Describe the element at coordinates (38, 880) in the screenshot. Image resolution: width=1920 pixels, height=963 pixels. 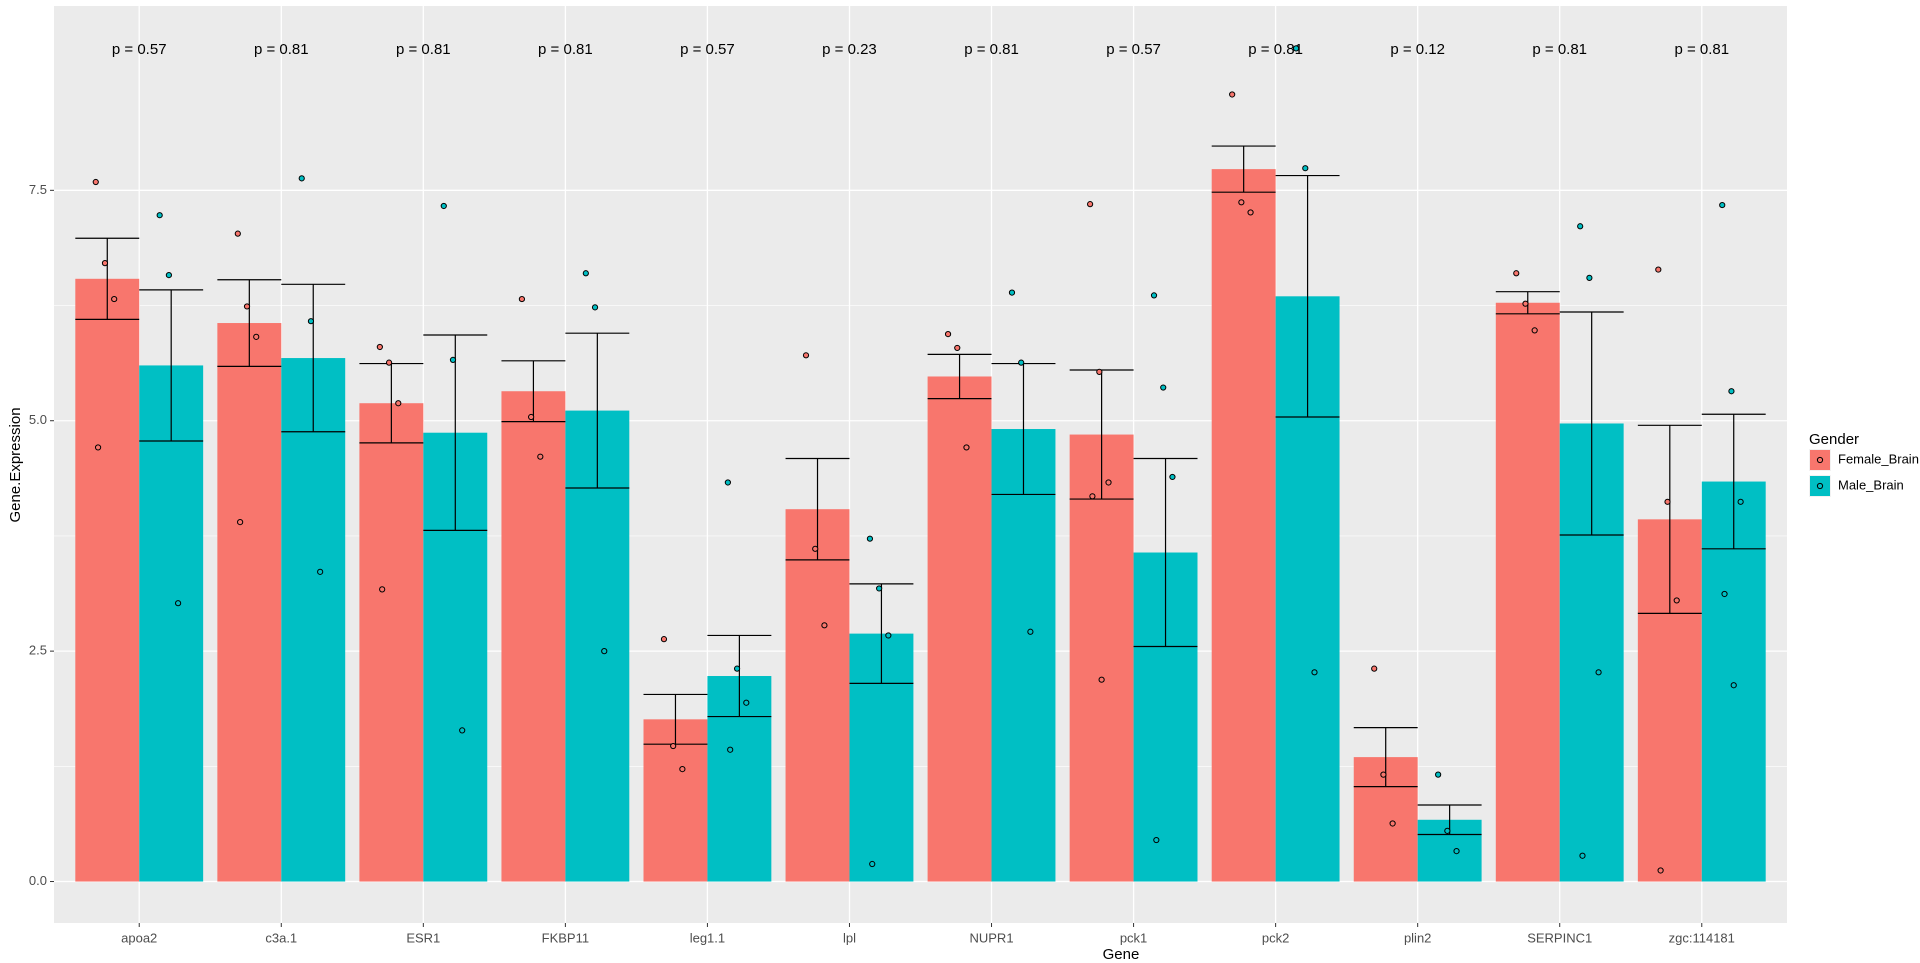
I see `y-tick-label: 0.0` at that location.